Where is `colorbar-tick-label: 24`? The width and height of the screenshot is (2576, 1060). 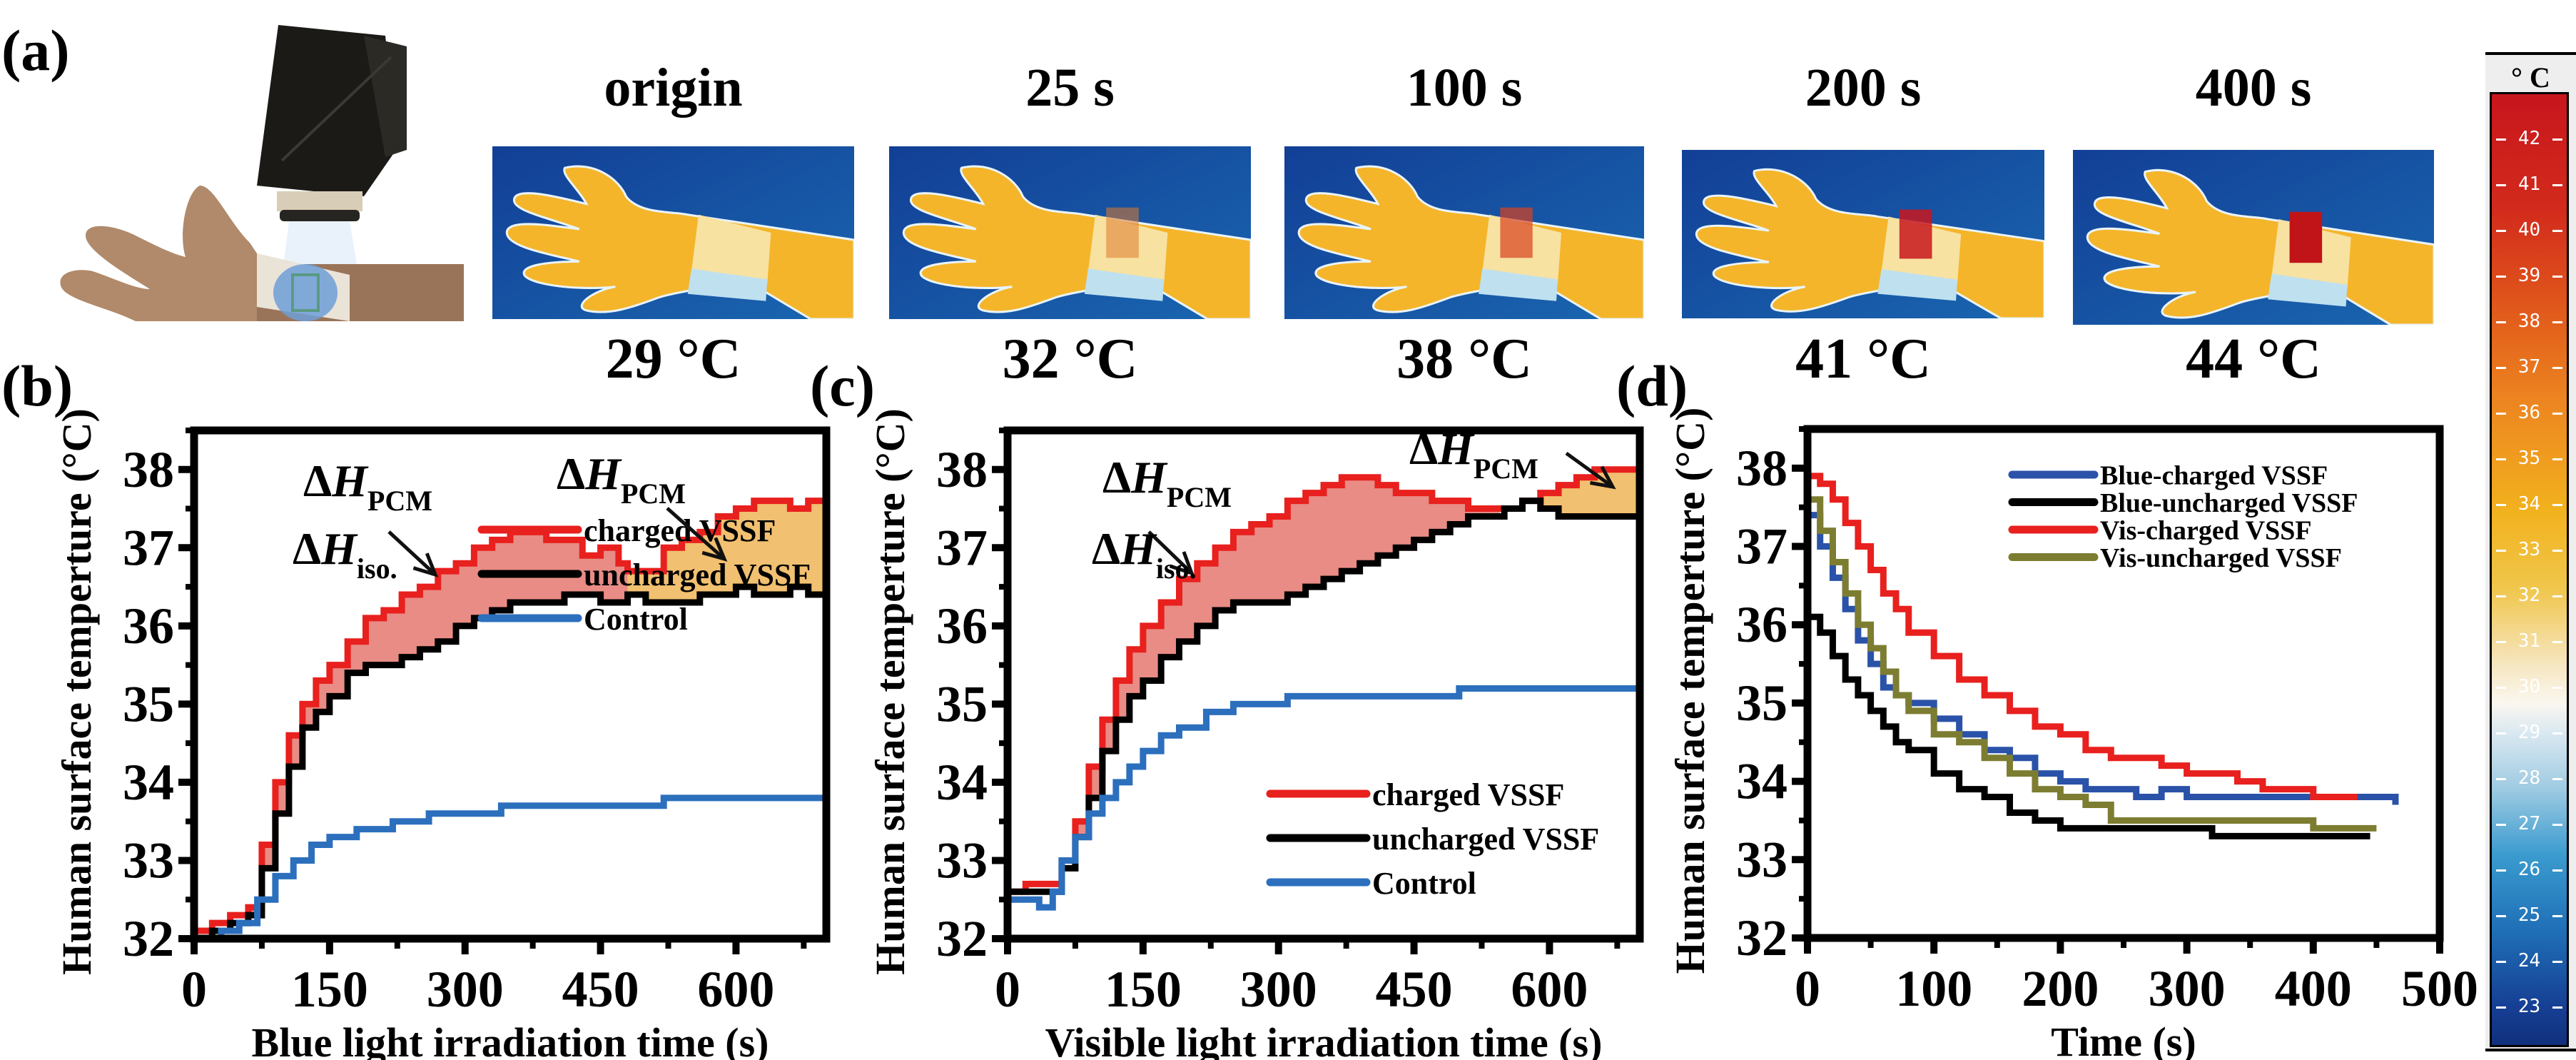
colorbar-tick-label: 24 is located at coordinates (2529, 960).